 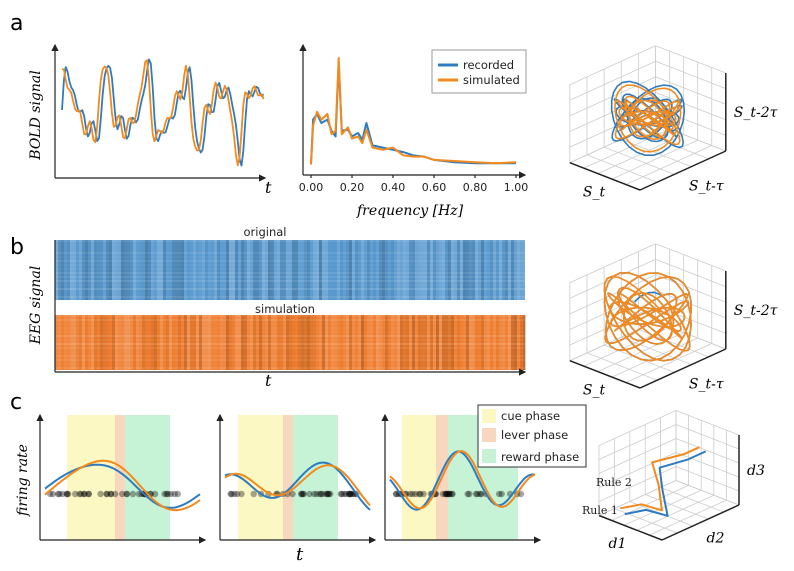 I want to click on legend-reward: reward phase, so click(x=540, y=457).